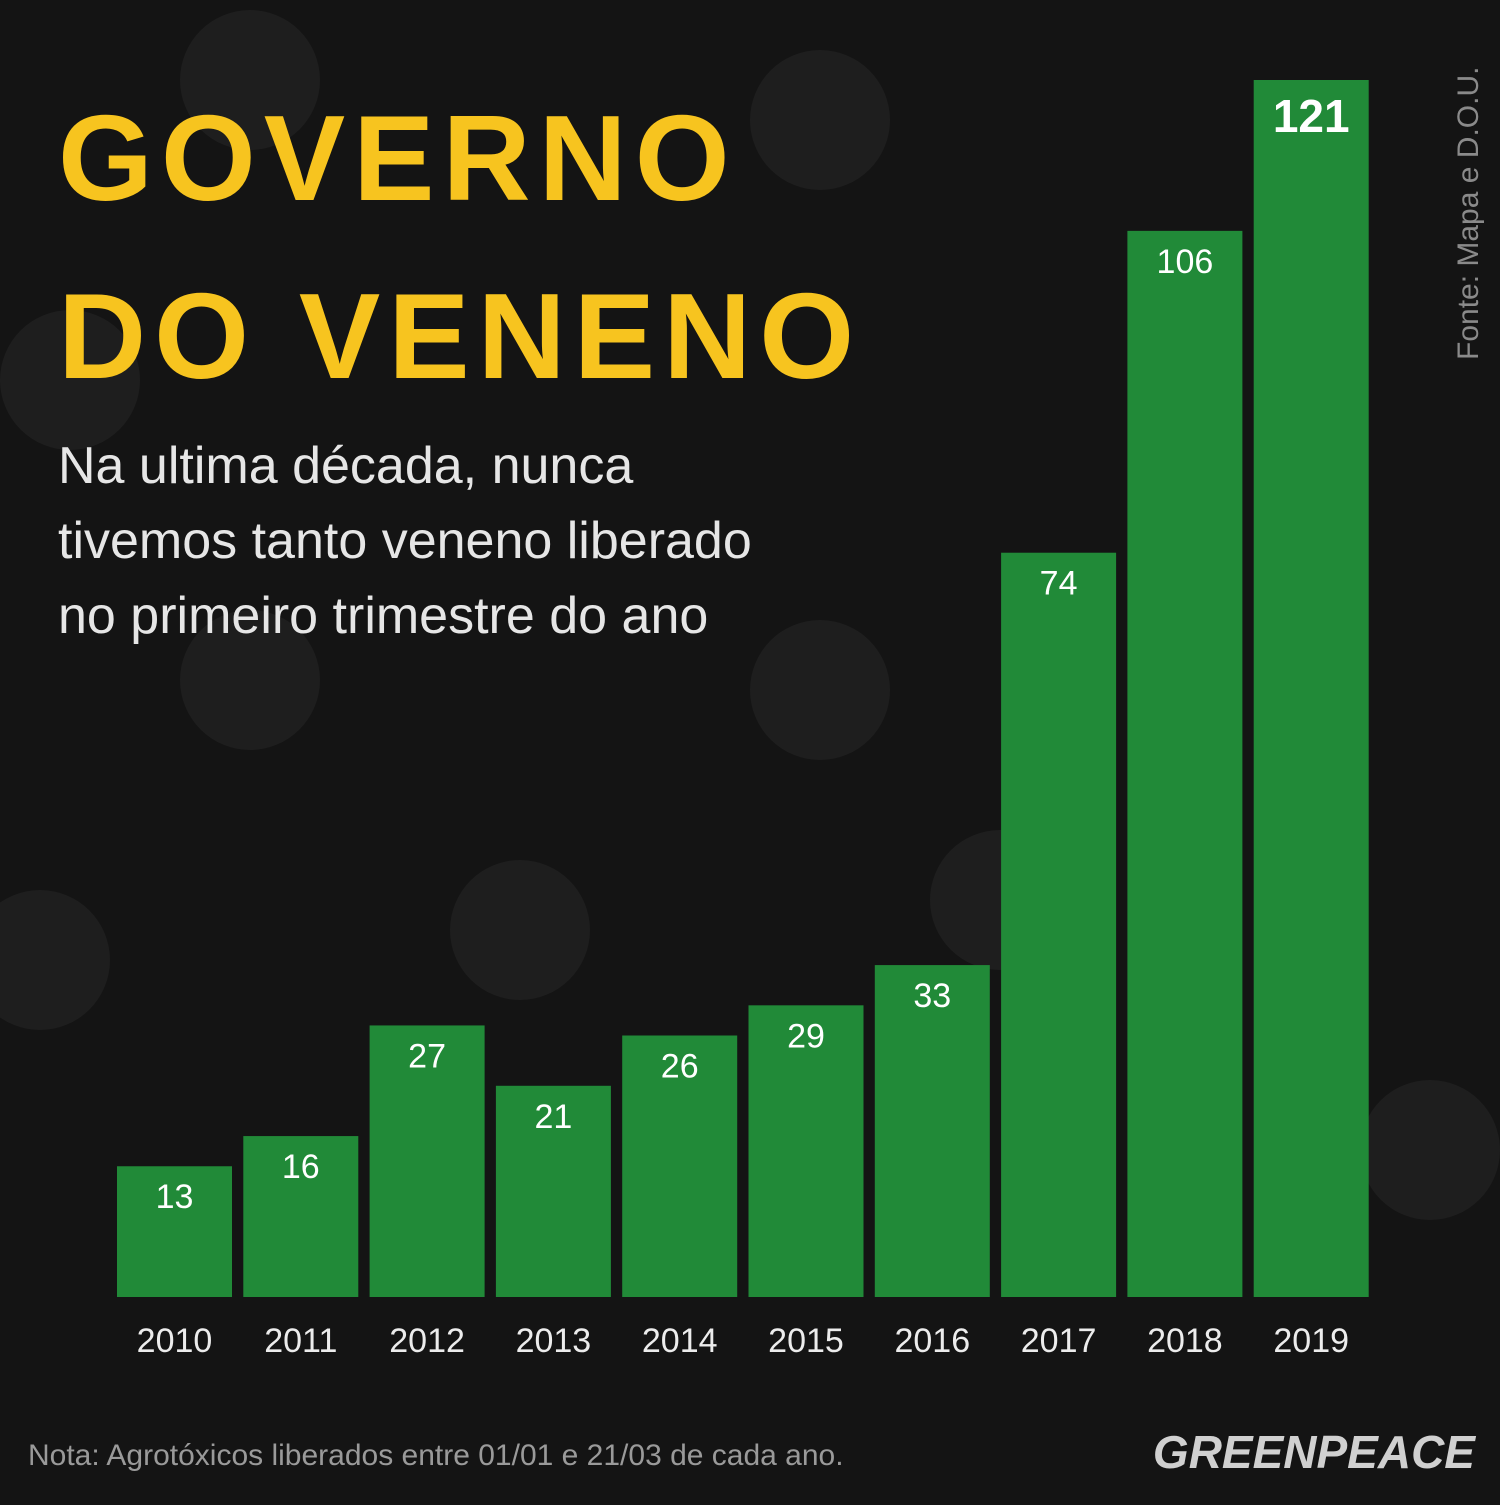  What do you see at coordinates (806, 1036) in the screenshot?
I see `data-label: 29` at bounding box center [806, 1036].